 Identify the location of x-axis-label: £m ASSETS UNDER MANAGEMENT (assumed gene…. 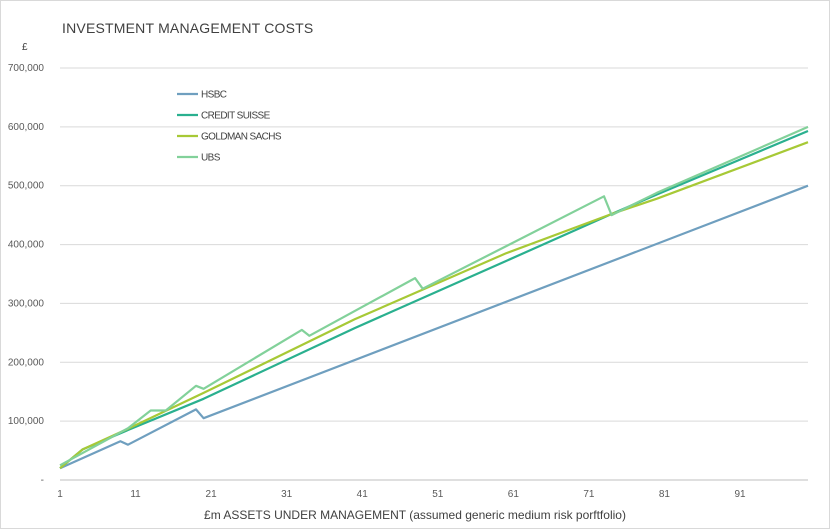
(415, 515).